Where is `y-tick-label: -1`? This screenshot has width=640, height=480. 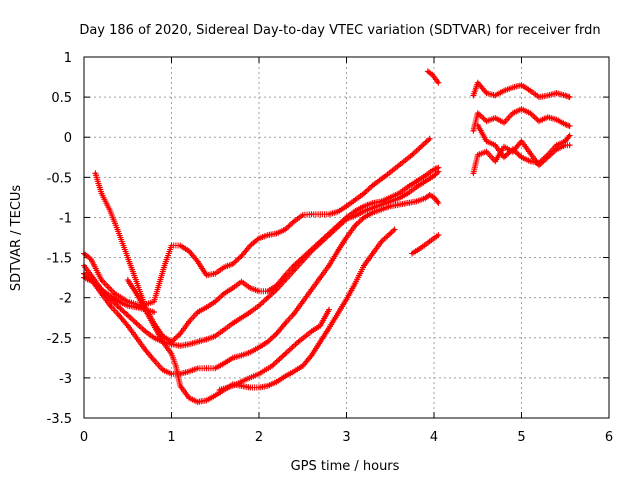
y-tick-label: -1 is located at coordinates (65, 218).